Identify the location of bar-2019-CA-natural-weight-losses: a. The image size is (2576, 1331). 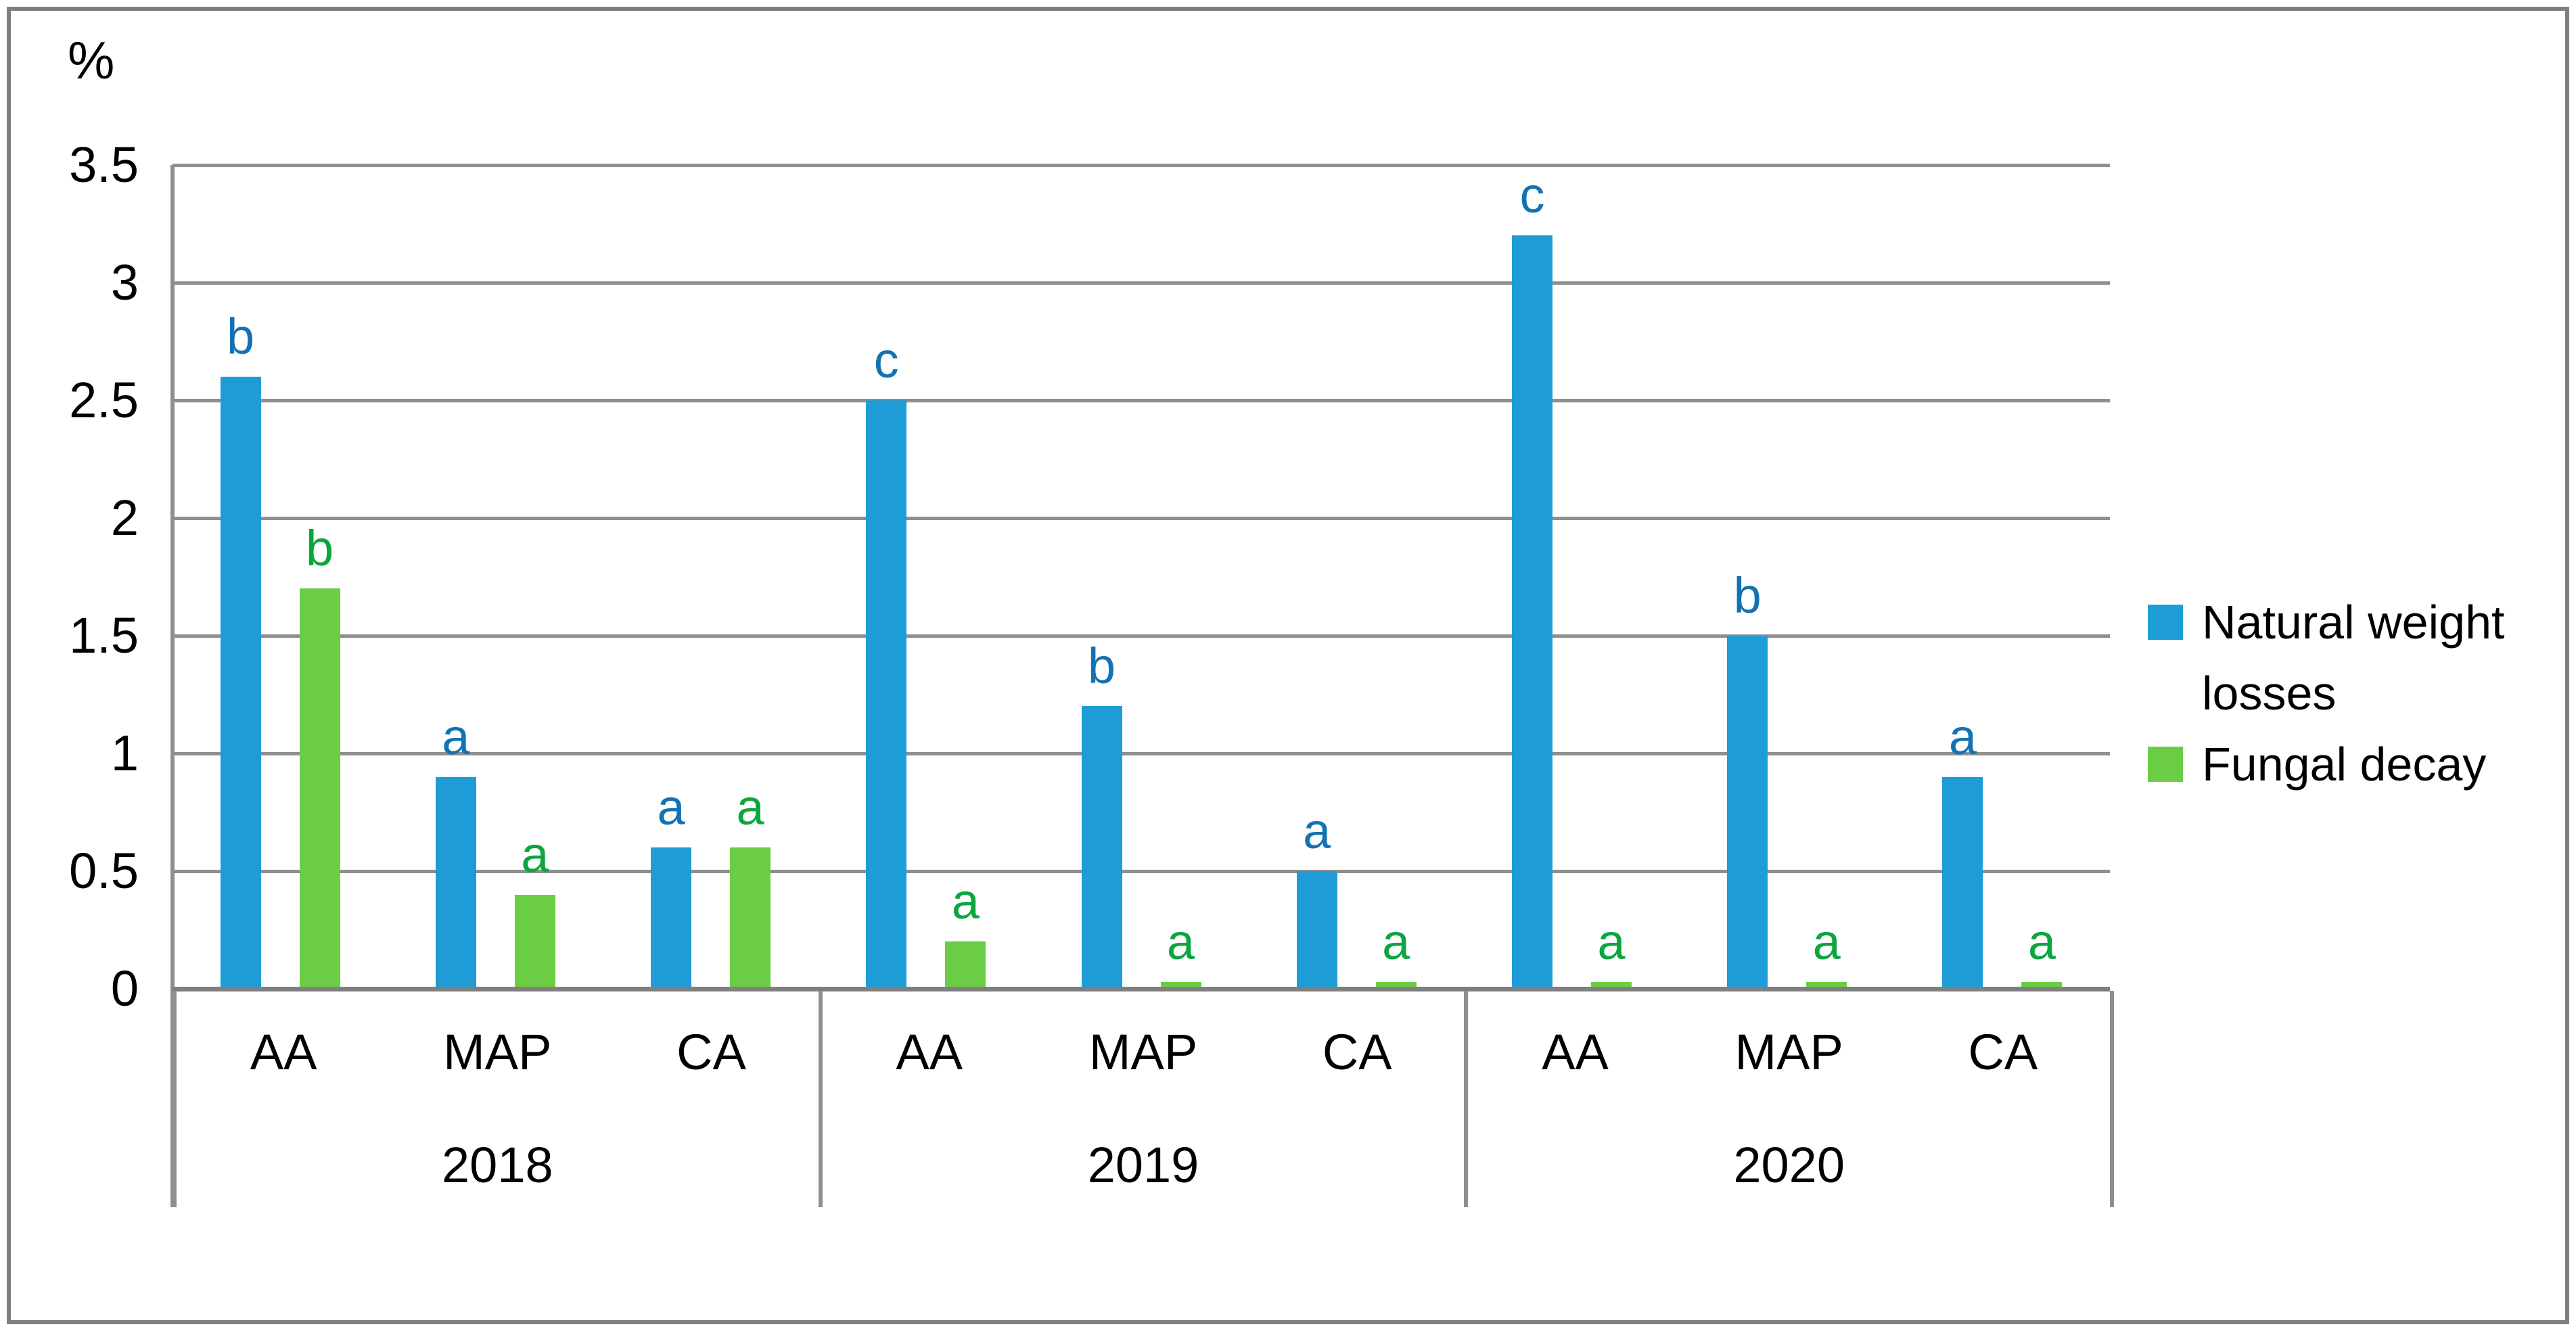
(1316, 897).